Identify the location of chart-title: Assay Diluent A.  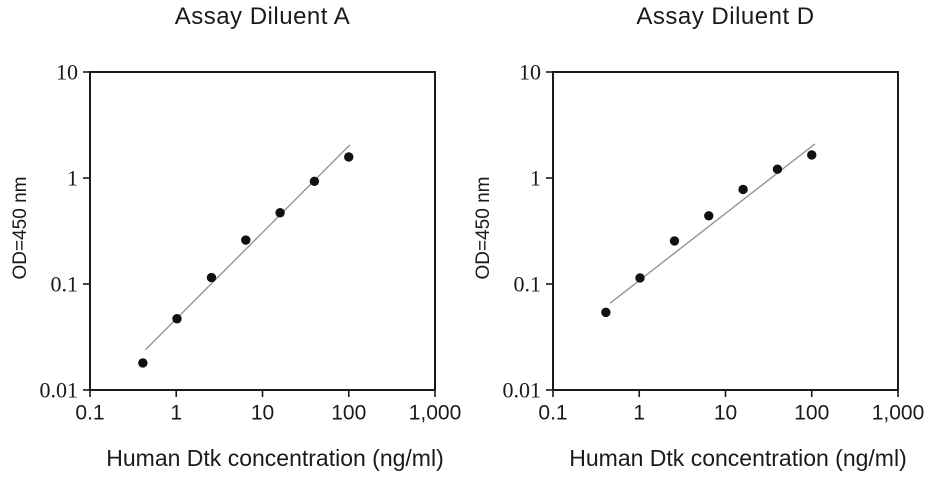
(262, 16).